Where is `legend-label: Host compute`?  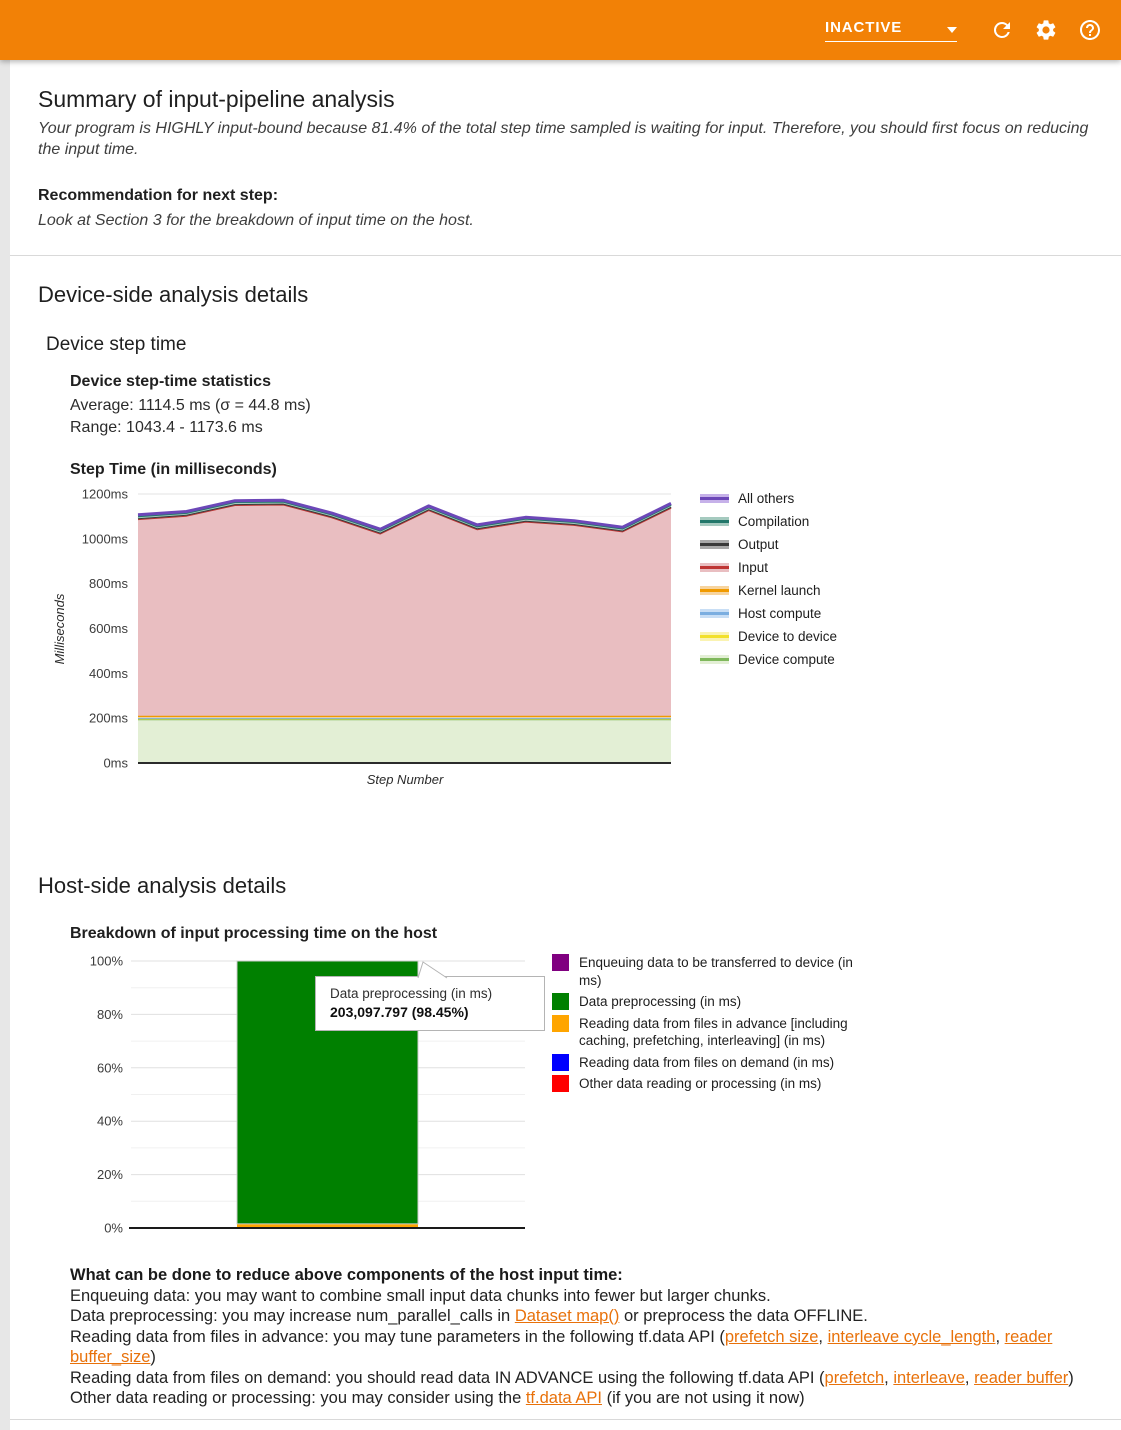 legend-label: Host compute is located at coordinates (779, 613).